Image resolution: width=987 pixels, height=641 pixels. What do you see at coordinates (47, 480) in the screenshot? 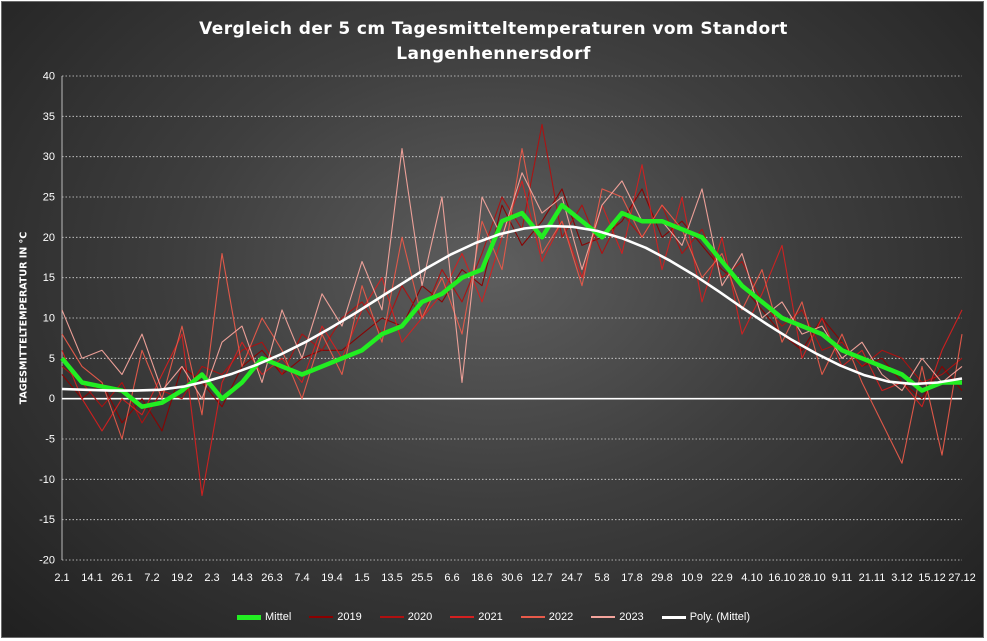
I see `y-tick-label: -10` at bounding box center [47, 480].